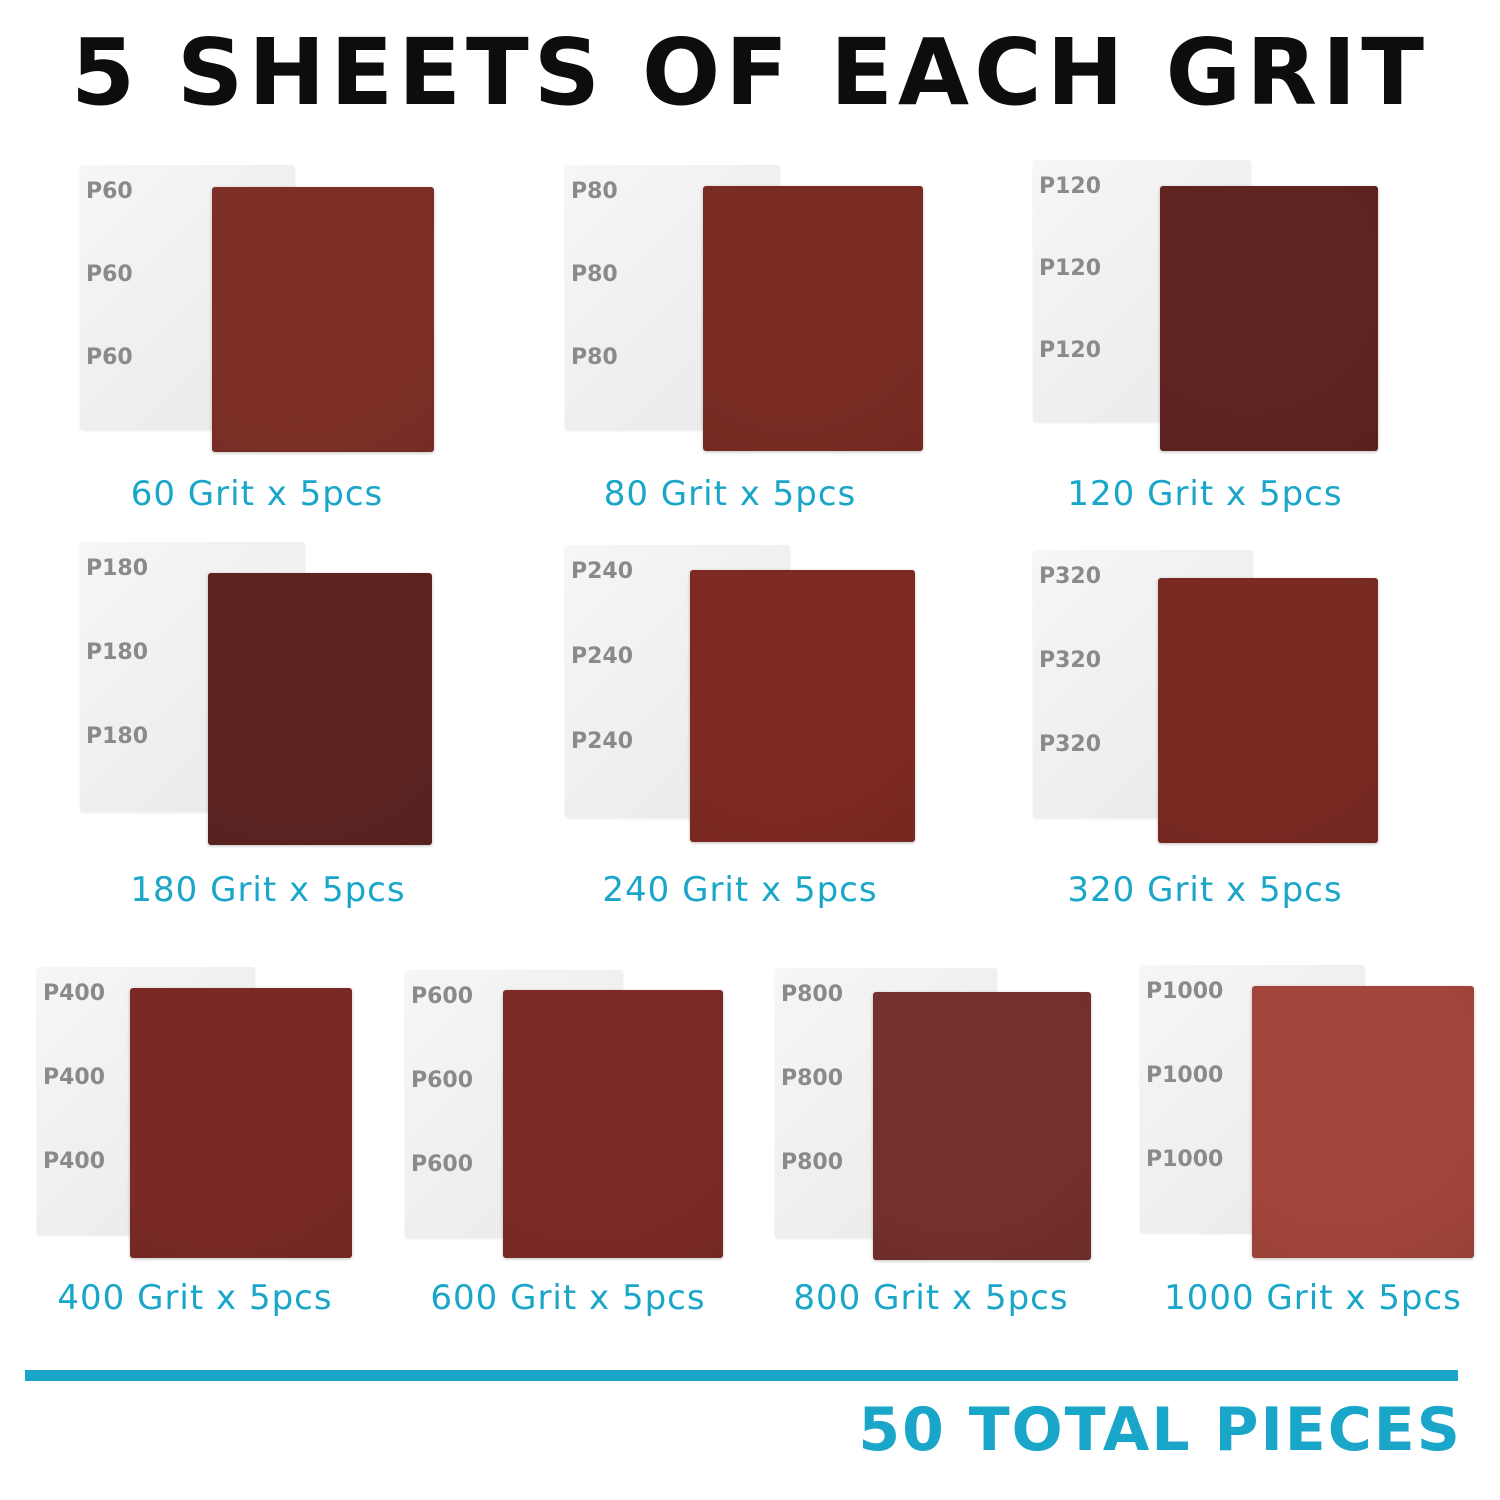 This screenshot has width=1500, height=1500. Describe the element at coordinates (750, 72) in the screenshot. I see `page-title: 5 SHEETS OF EACH GRIT` at that location.